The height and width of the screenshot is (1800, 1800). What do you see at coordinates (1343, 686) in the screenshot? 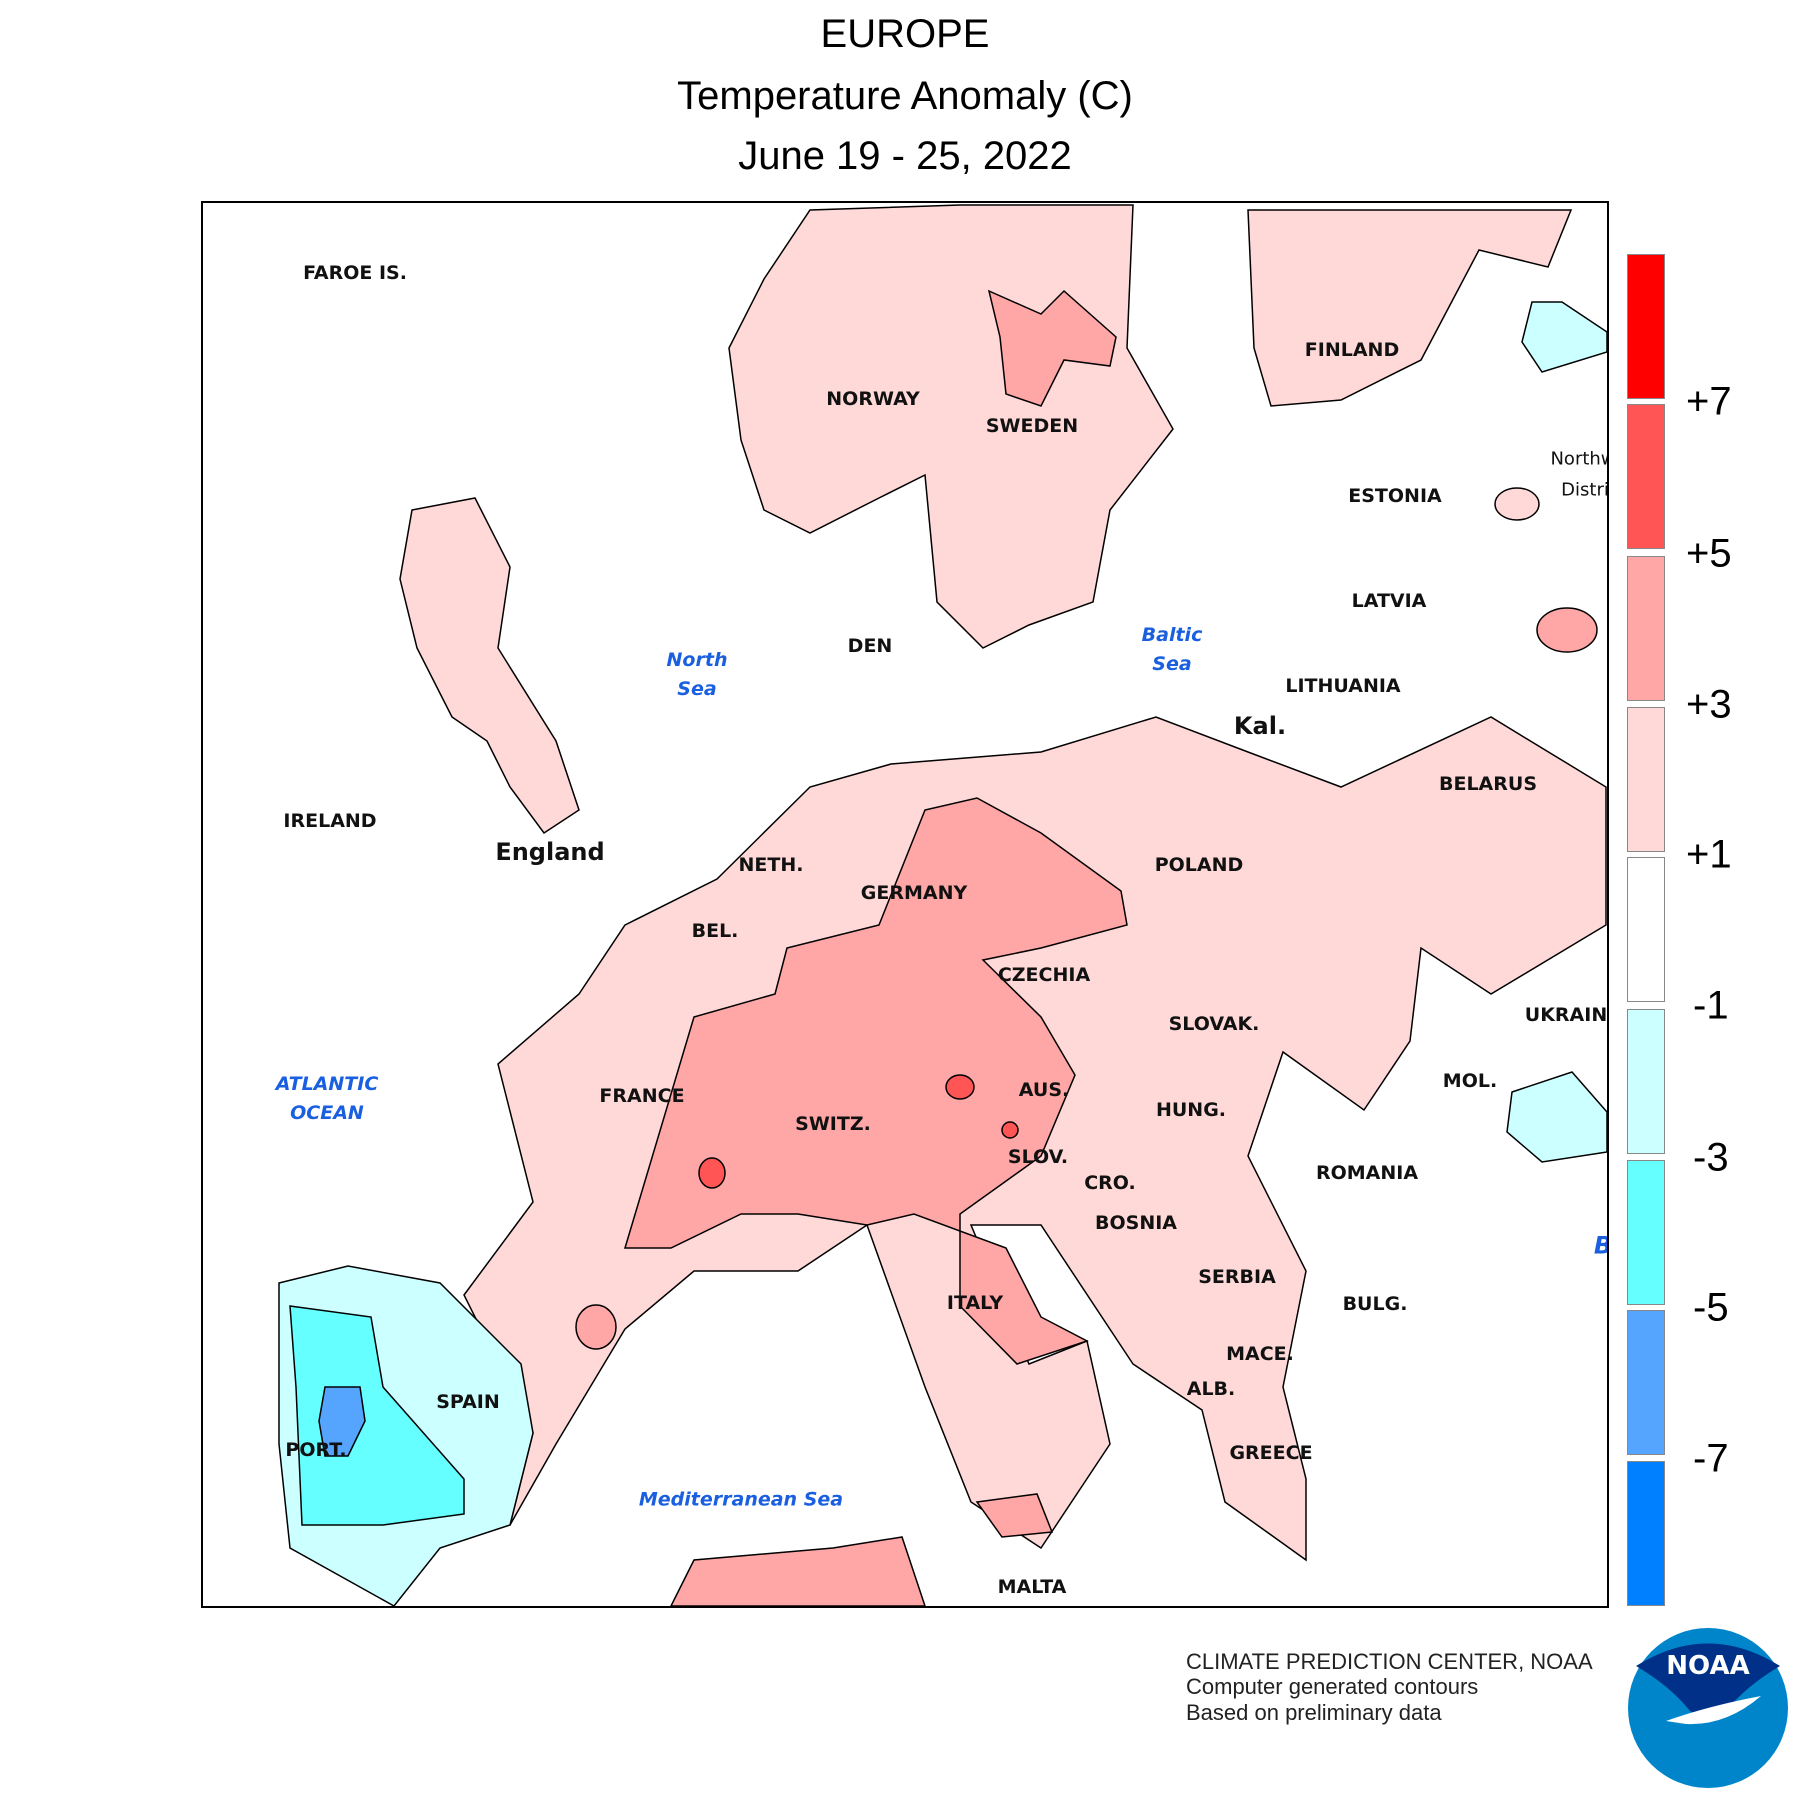
I see `label-lithuania: LITHUANIA` at bounding box center [1343, 686].